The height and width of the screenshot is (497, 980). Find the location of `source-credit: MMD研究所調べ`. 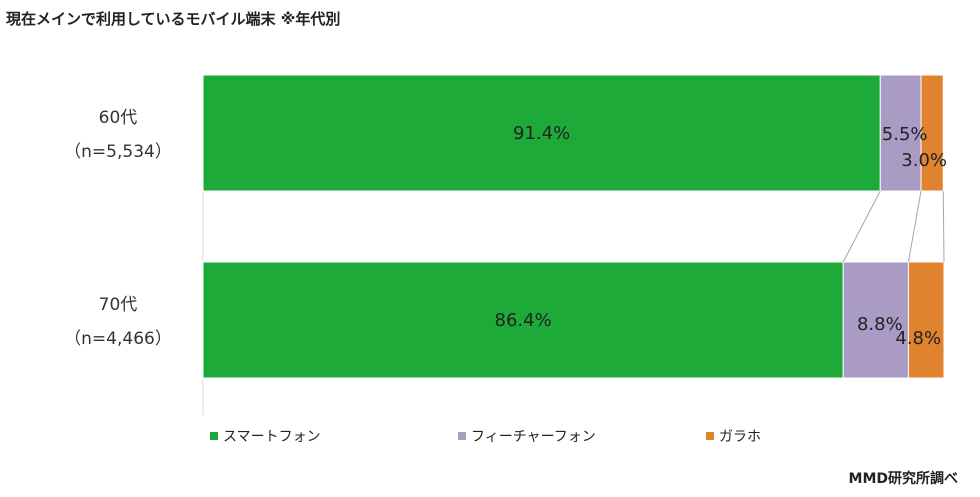

source-credit: MMD研究所調べ is located at coordinates (903, 479).